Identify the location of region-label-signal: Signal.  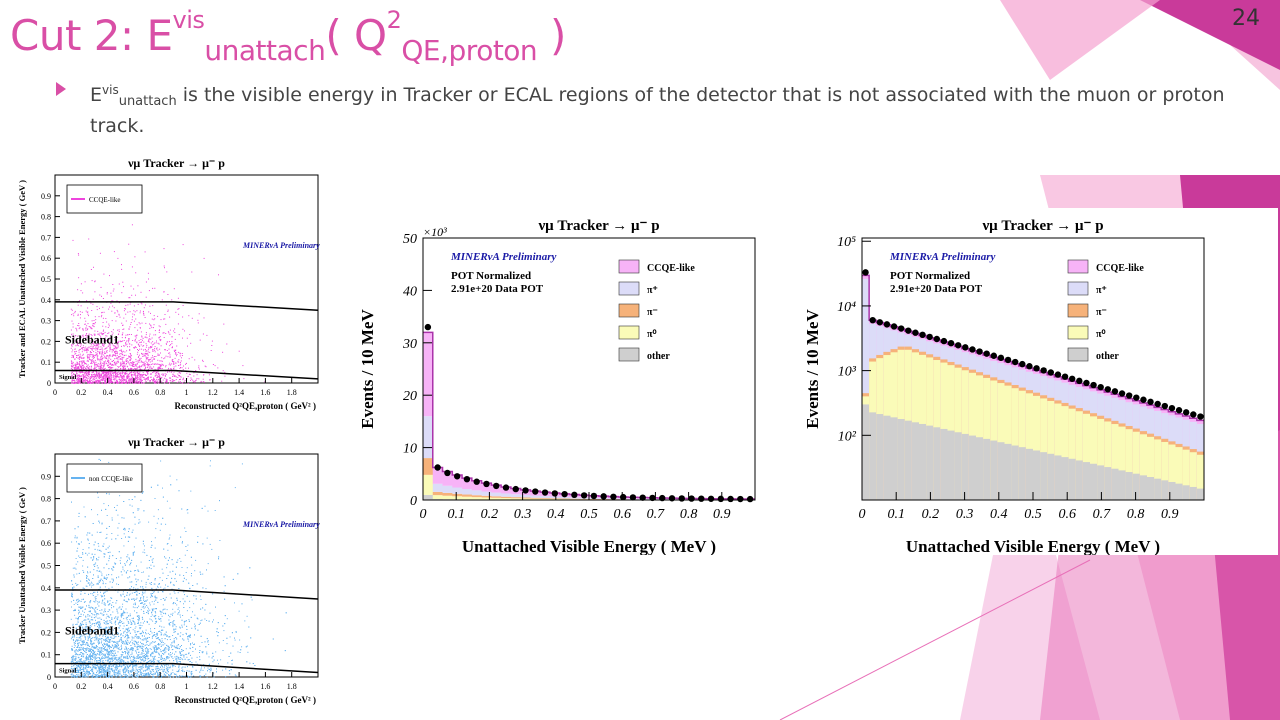
(68, 377).